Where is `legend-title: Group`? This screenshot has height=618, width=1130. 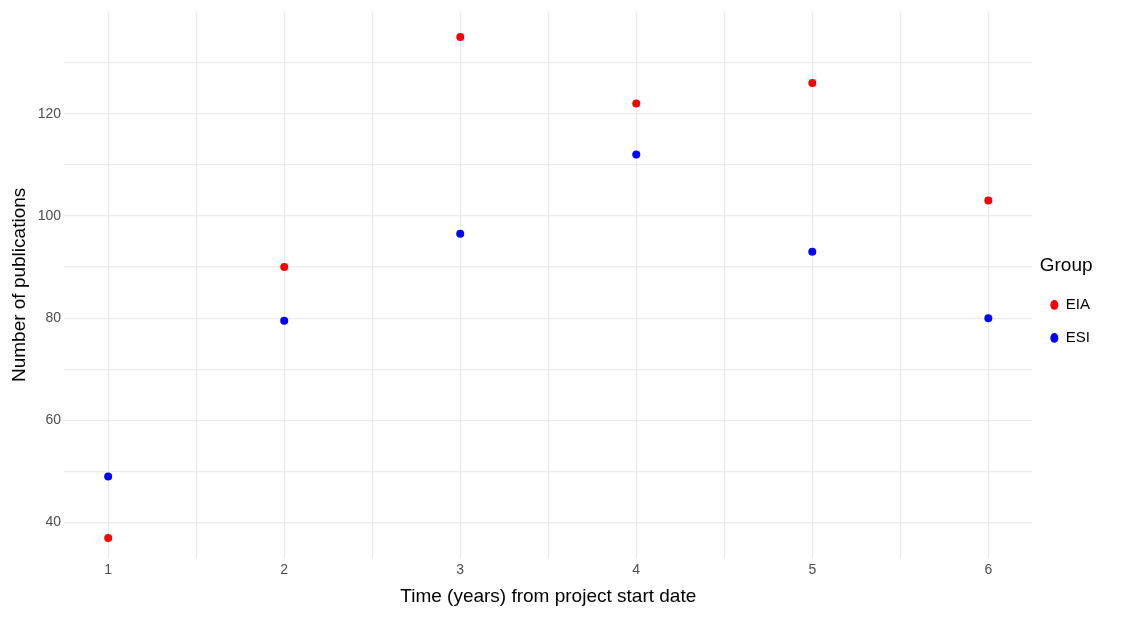
legend-title: Group is located at coordinates (1066, 265).